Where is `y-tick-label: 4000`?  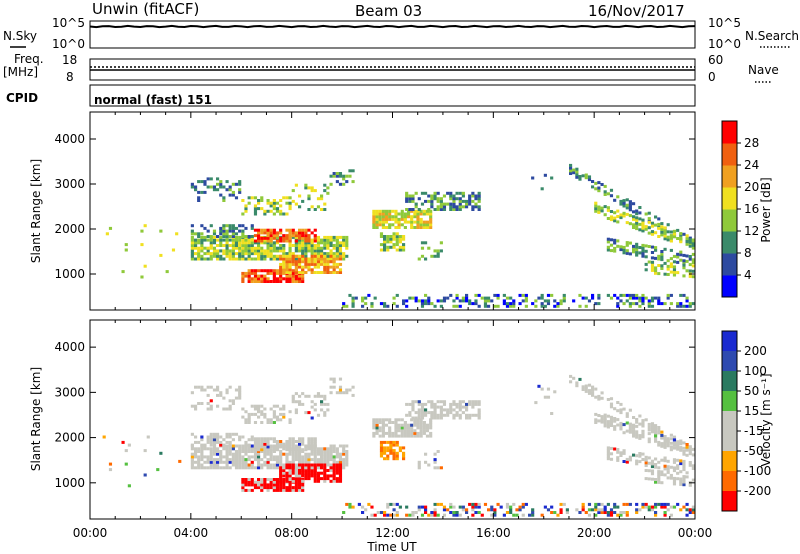 y-tick-label: 4000 is located at coordinates (69, 347).